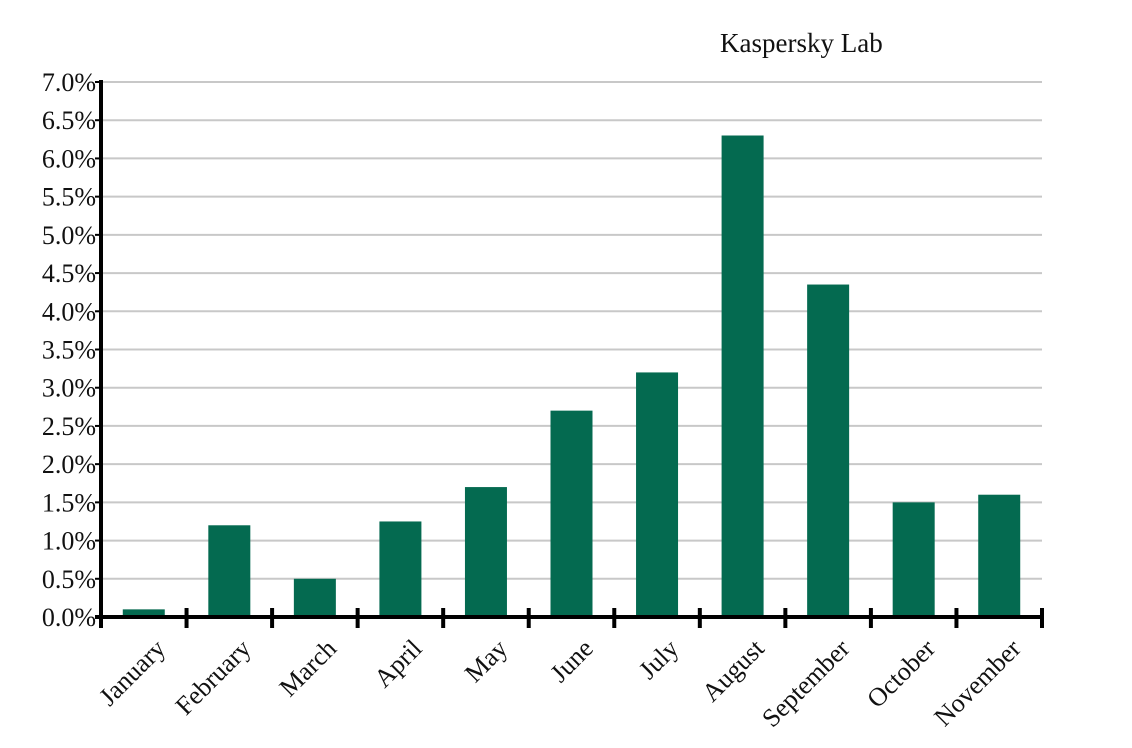 This screenshot has height=748, width=1132. What do you see at coordinates (69, 158) in the screenshot?
I see `y-tick-label: 6.0%` at bounding box center [69, 158].